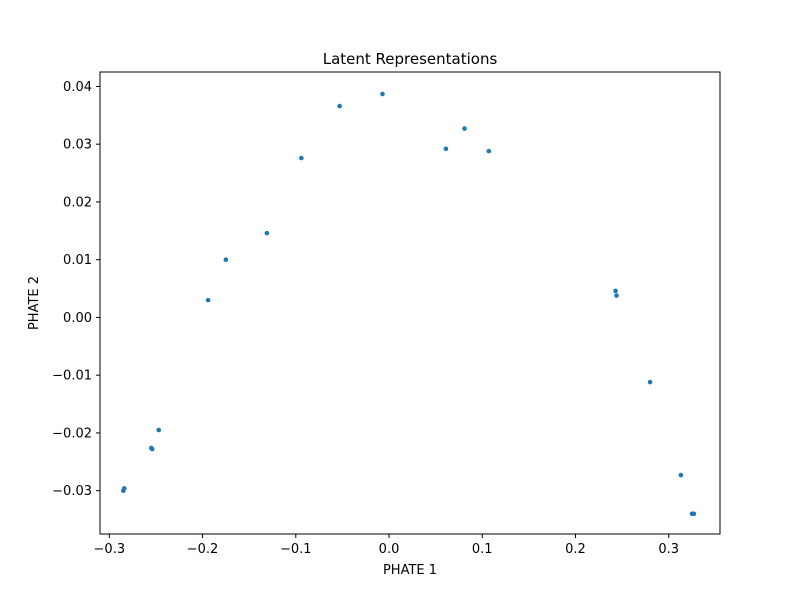  I want to click on x-axis: −0.3 −0.2 −0.1 0.0 0.1 0.2 0.3, so click(386, 545).